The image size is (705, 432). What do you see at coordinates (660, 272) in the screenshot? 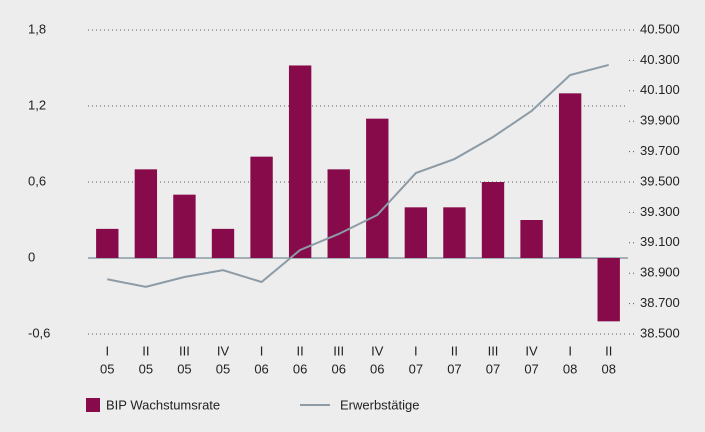
I see `y2-tick-label: 38.900` at bounding box center [660, 272].